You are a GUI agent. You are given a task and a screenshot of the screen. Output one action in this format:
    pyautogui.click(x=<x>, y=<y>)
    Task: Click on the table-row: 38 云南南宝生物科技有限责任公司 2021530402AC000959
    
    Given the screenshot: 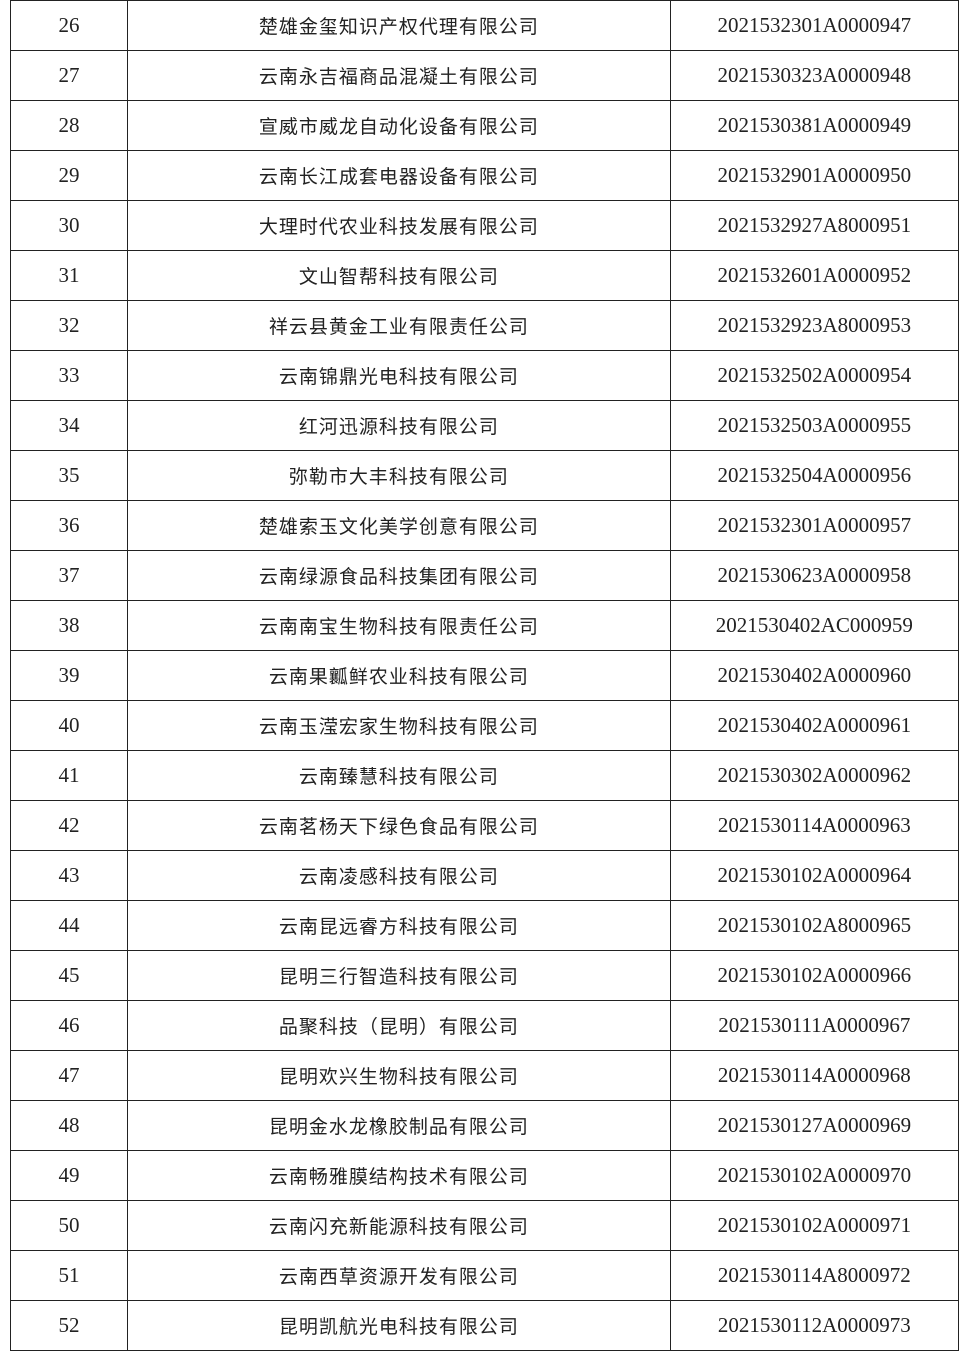 What is the action you would take?
    pyautogui.click(x=484, y=625)
    